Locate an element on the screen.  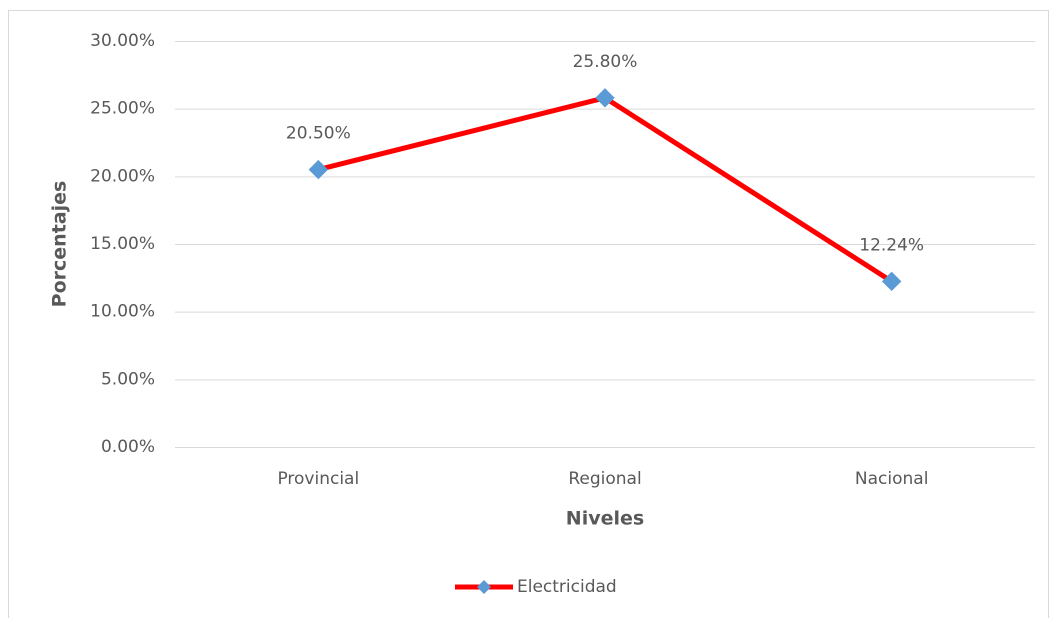
y-tick-label: 15.00% is located at coordinates (122, 244).